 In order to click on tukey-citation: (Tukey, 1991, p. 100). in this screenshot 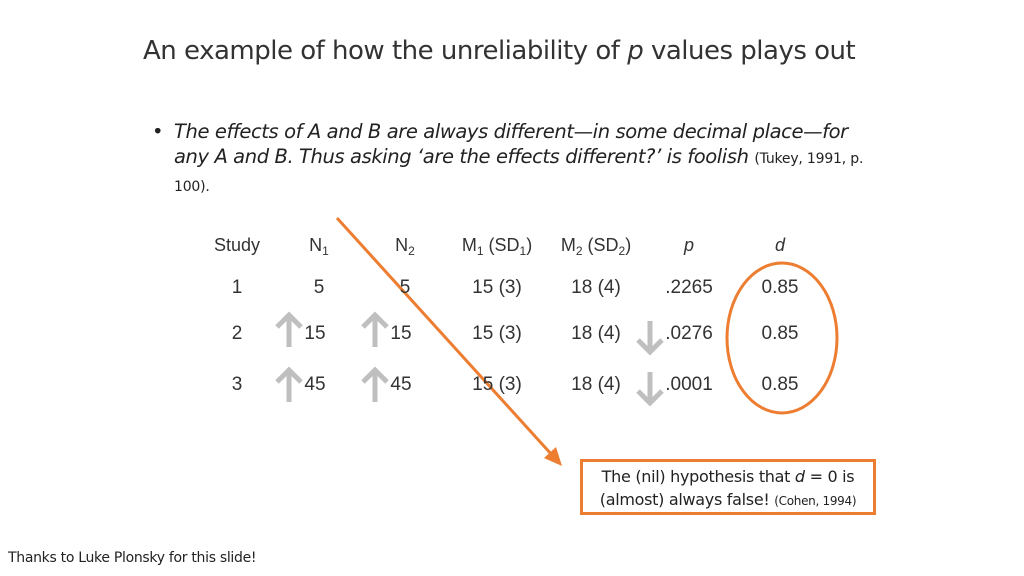, I will do `click(519, 173)`.